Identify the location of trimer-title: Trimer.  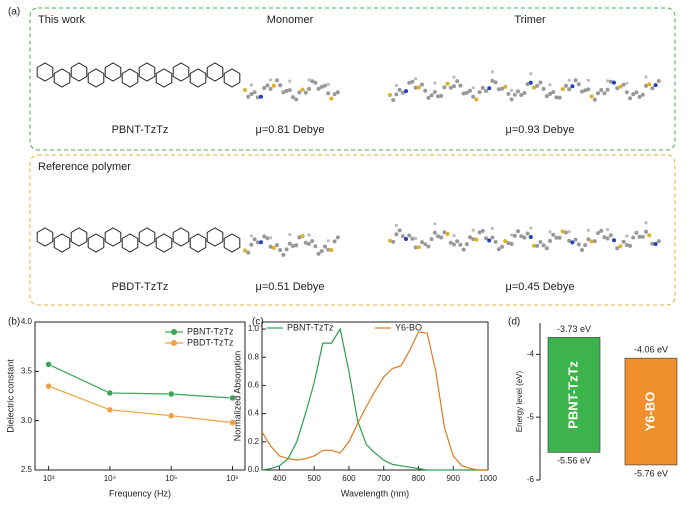
(530, 20).